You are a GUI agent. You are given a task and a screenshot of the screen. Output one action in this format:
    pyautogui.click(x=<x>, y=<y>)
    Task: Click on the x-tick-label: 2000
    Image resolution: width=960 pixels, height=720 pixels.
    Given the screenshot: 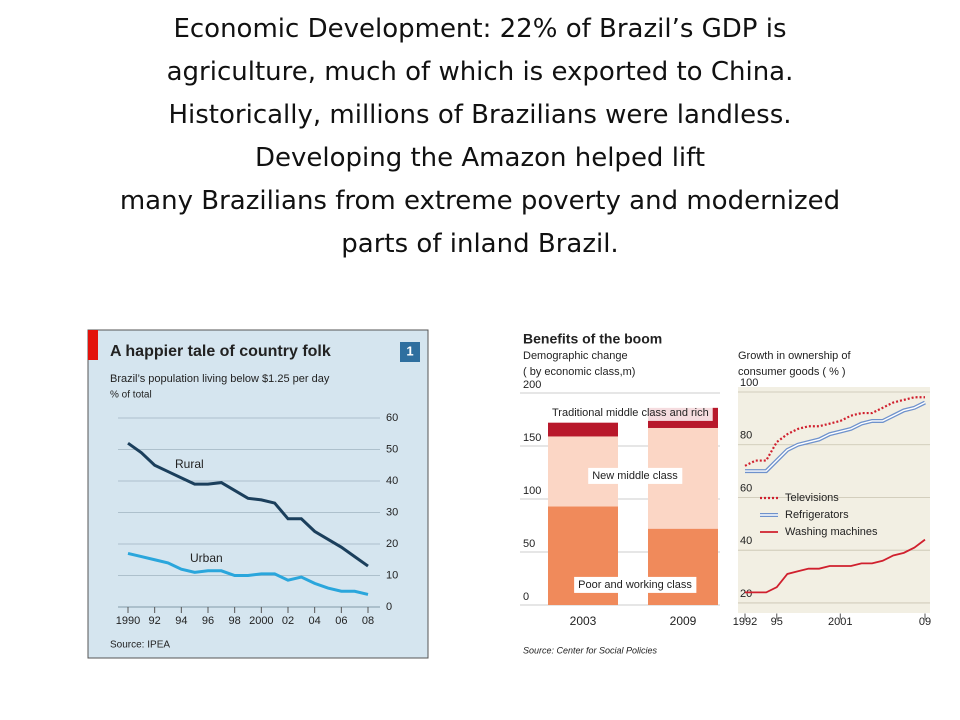 What is the action you would take?
    pyautogui.click(x=261, y=621)
    